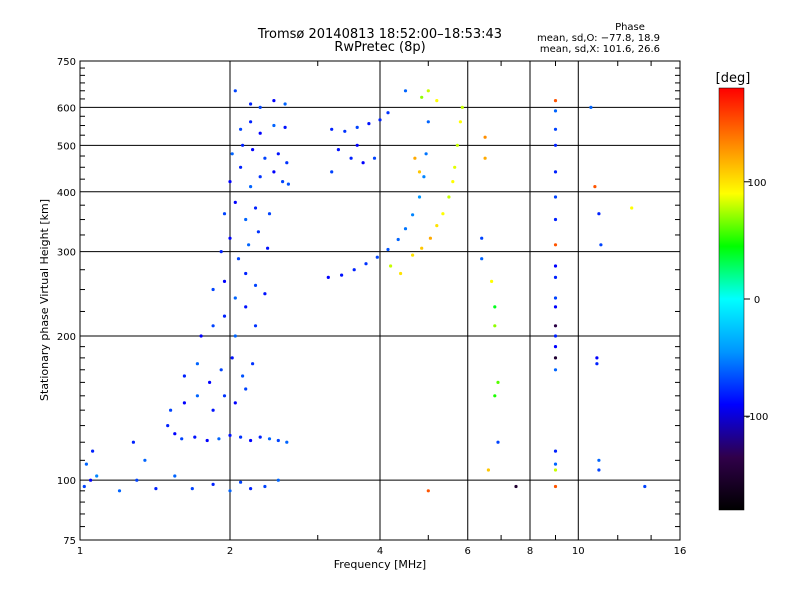 Image resolution: width=800 pixels, height=600 pixels. I want to click on x-tick-label: 8, so click(530, 551).